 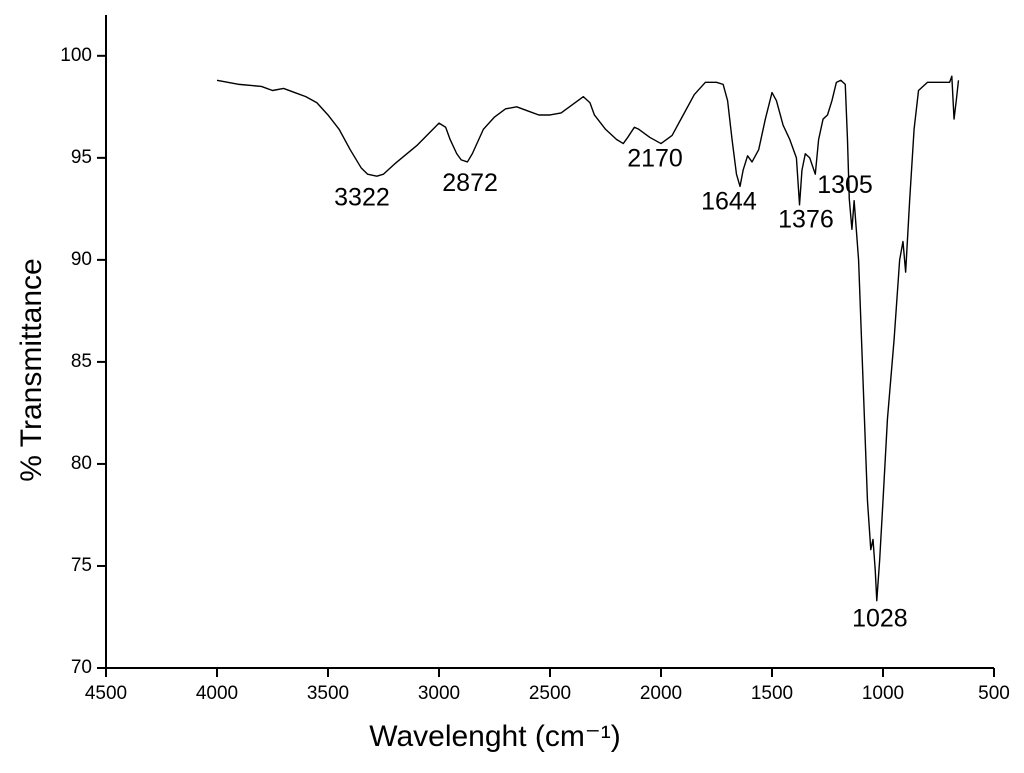 I want to click on x-tick-label: 3000, so click(x=439, y=693).